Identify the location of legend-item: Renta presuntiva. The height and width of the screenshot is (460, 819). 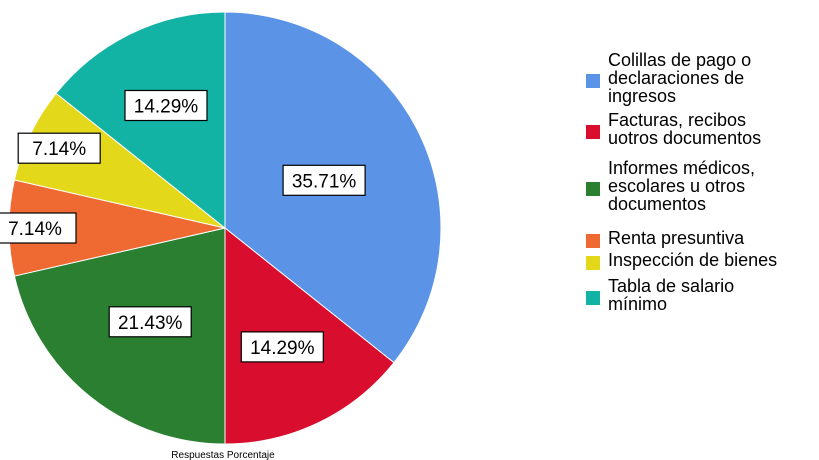
(665, 238).